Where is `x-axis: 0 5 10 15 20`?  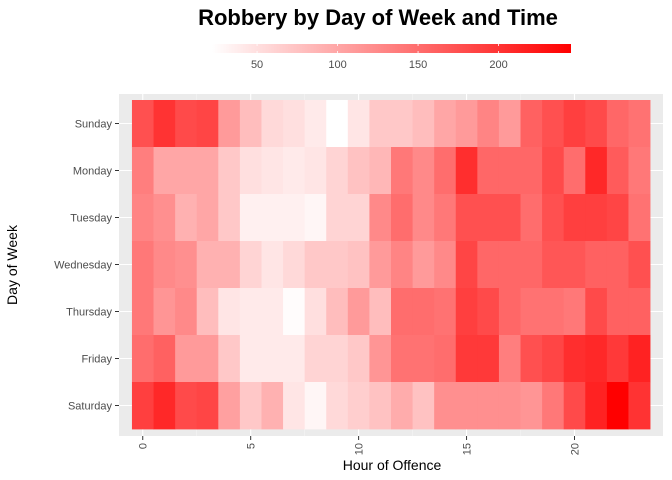 x-axis: 0 5 10 15 20 is located at coordinates (359, 445).